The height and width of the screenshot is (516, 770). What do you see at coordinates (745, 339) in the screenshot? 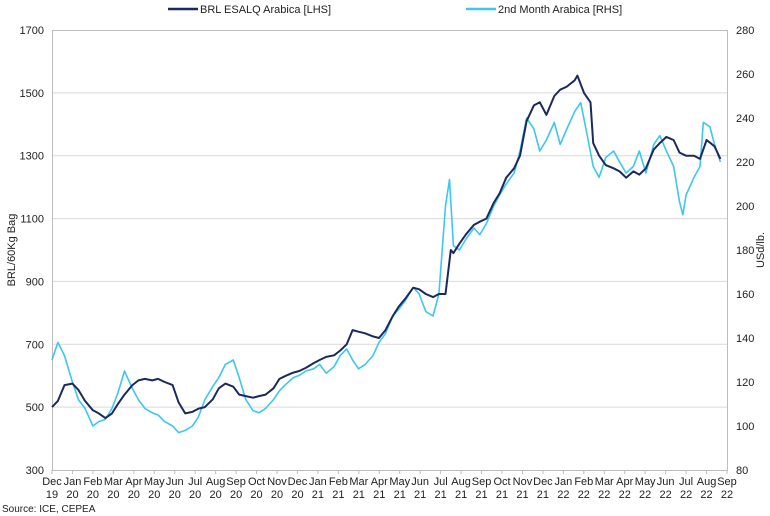
I see `y-right-tick-label: 140` at bounding box center [745, 339].